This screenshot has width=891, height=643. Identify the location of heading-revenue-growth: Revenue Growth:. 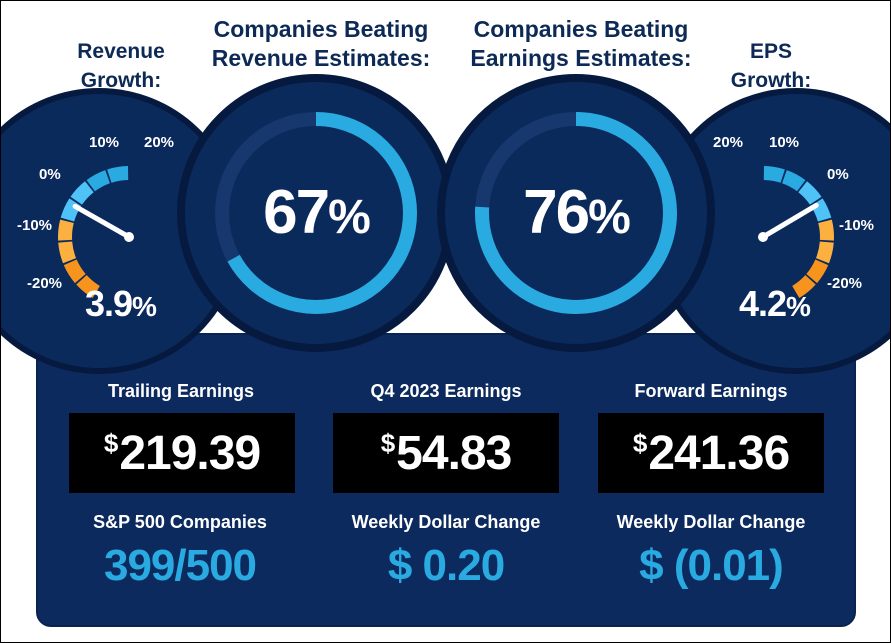
(121, 66).